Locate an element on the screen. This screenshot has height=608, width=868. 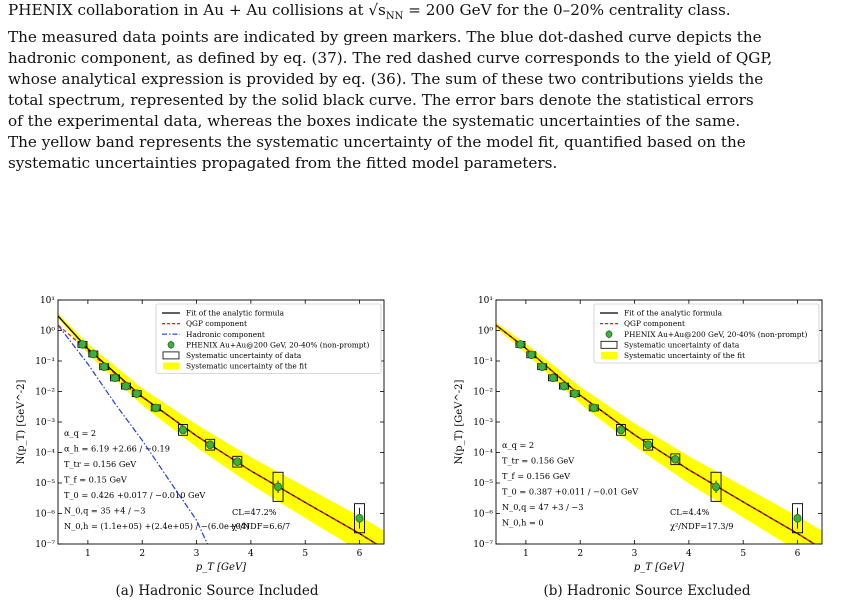
hadronic-curve is located at coordinates (133, 434).